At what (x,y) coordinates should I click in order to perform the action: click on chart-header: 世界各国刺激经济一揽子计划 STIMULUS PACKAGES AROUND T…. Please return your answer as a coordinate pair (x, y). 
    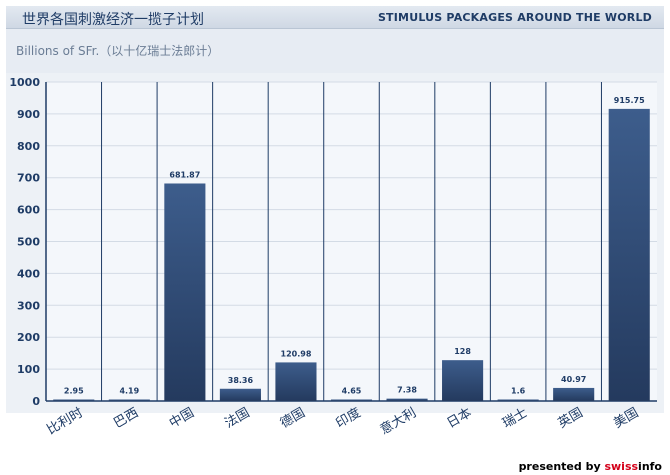
    Looking at the image, I should click on (335, 17).